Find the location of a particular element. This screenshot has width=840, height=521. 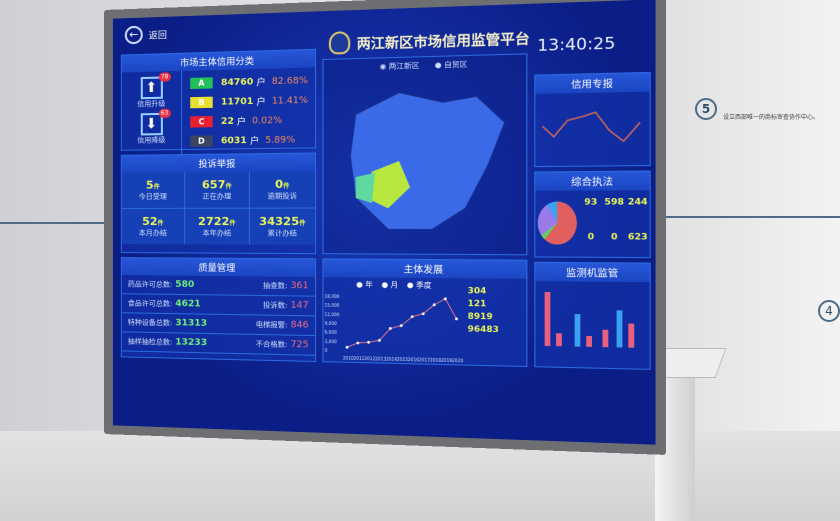

upgrade-badge: 78 is located at coordinates (164, 77).